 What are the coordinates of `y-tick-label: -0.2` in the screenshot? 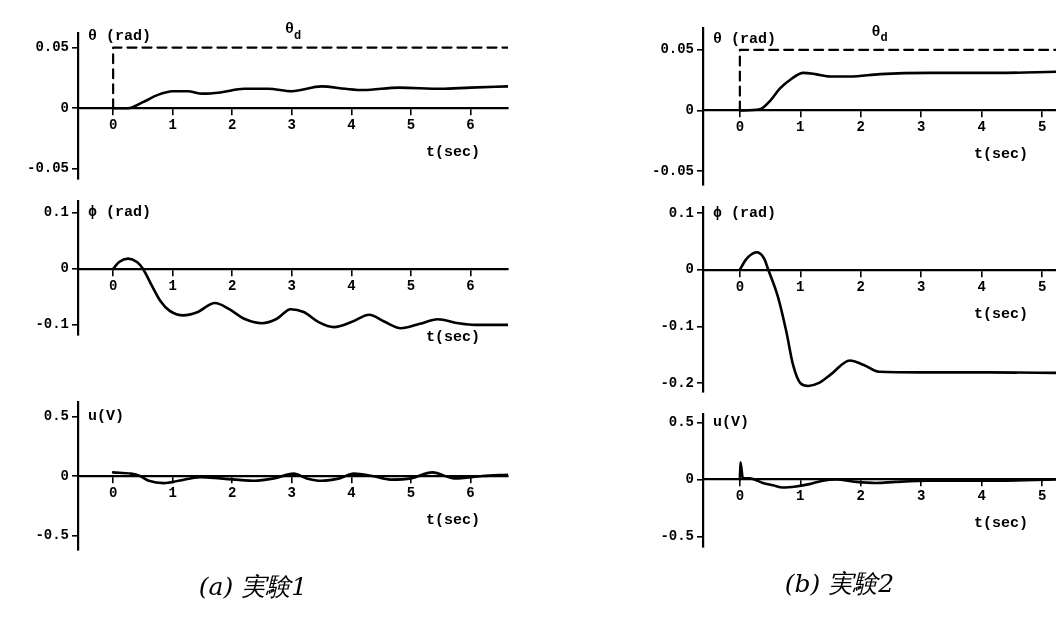 It's located at (677, 382).